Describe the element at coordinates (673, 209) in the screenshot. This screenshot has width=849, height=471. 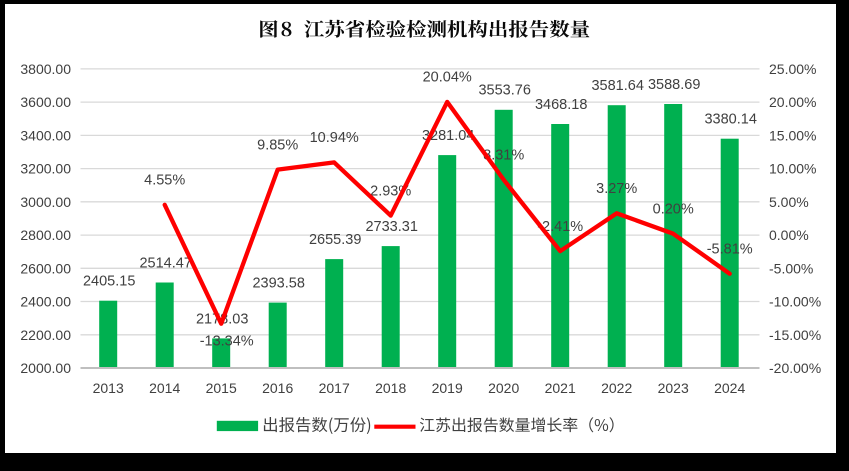
I see `svg-text: 0.20%` at that location.